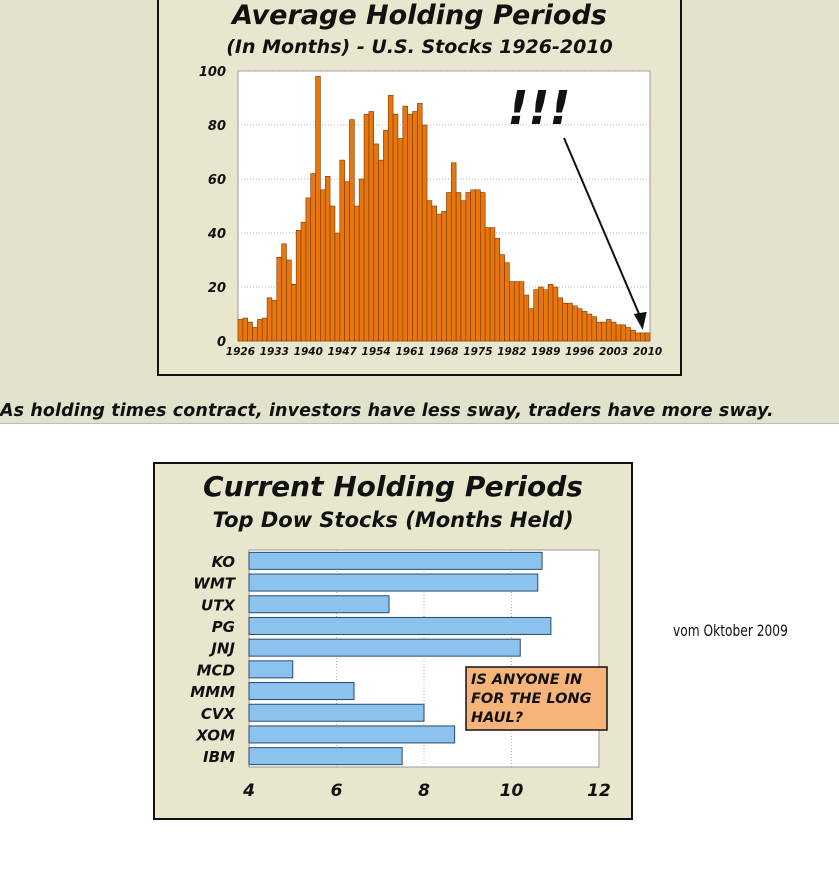 This screenshot has width=839, height=879. Describe the element at coordinates (343, 352) in the screenshot. I see `chart1-xtick-label: 1947` at that location.